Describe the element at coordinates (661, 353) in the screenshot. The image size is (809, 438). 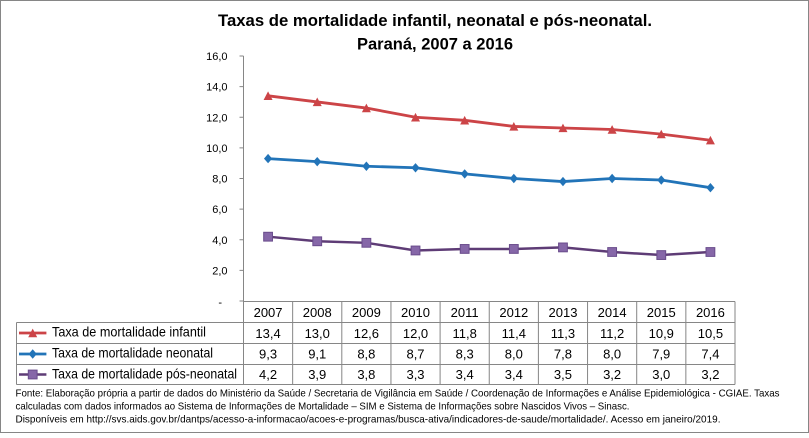
I see `svg-text: 7,9` at that location.